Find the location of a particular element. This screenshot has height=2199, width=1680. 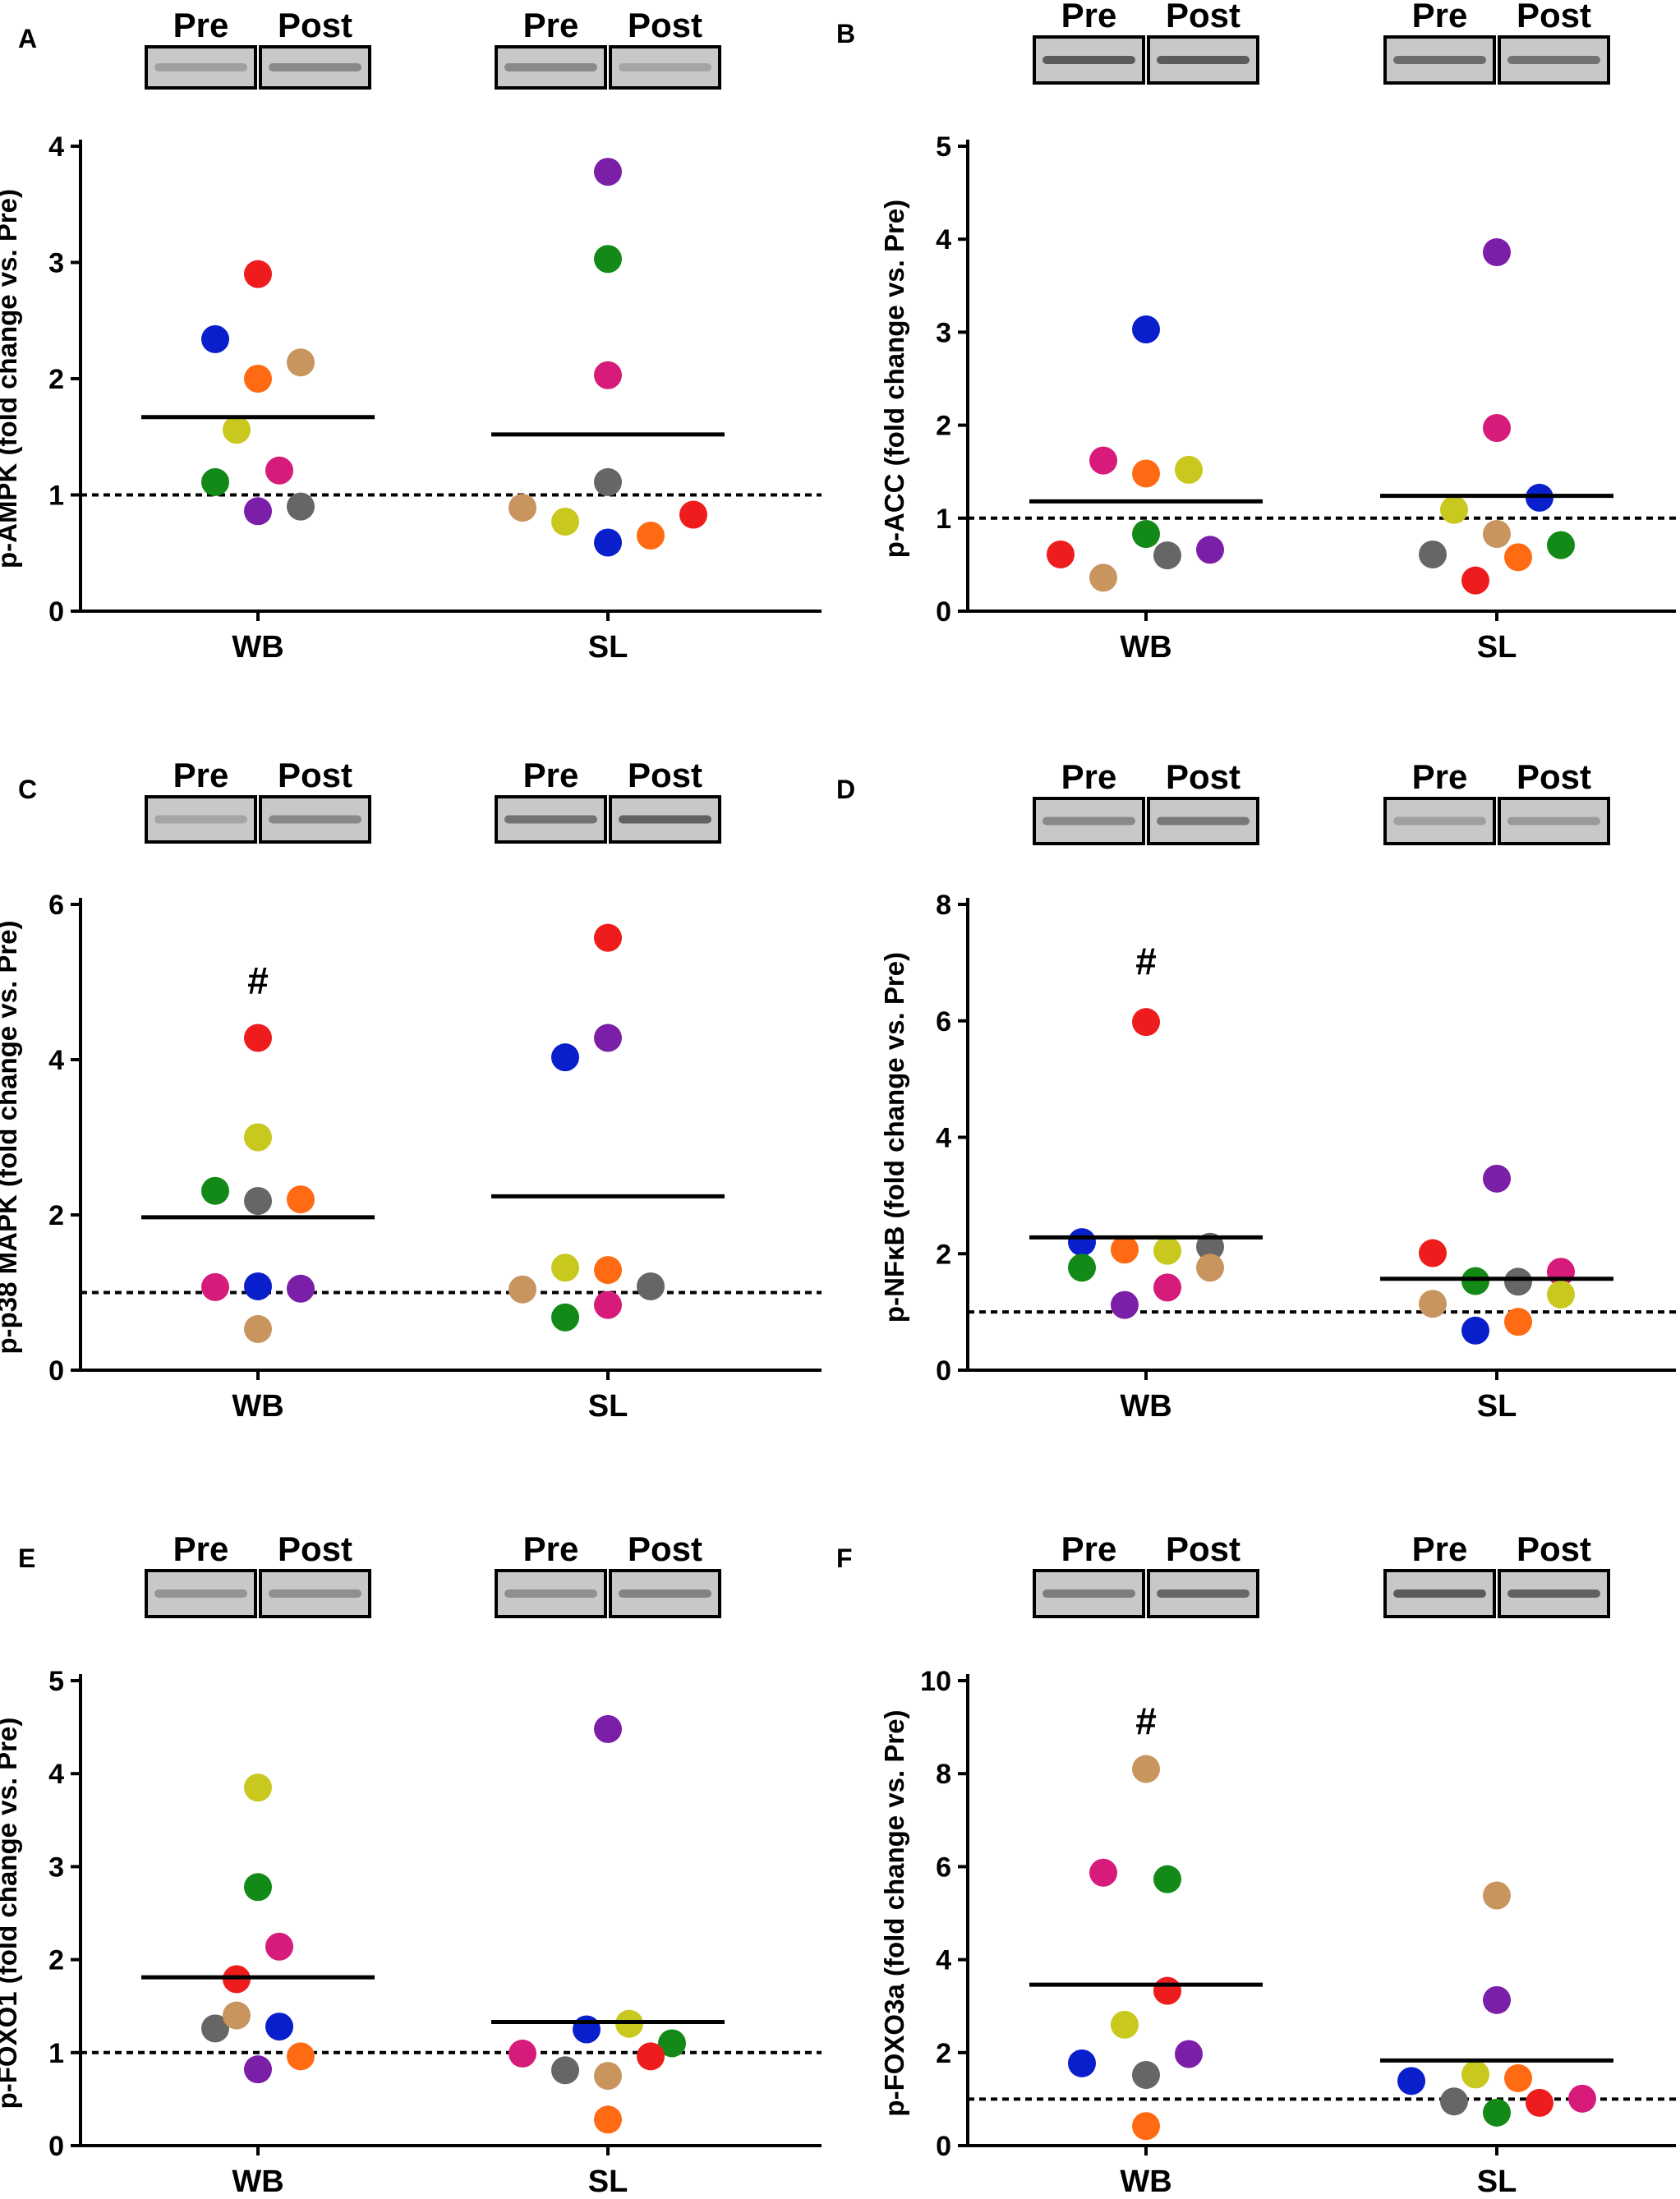

y-tick-label: 1 is located at coordinates (943, 519).